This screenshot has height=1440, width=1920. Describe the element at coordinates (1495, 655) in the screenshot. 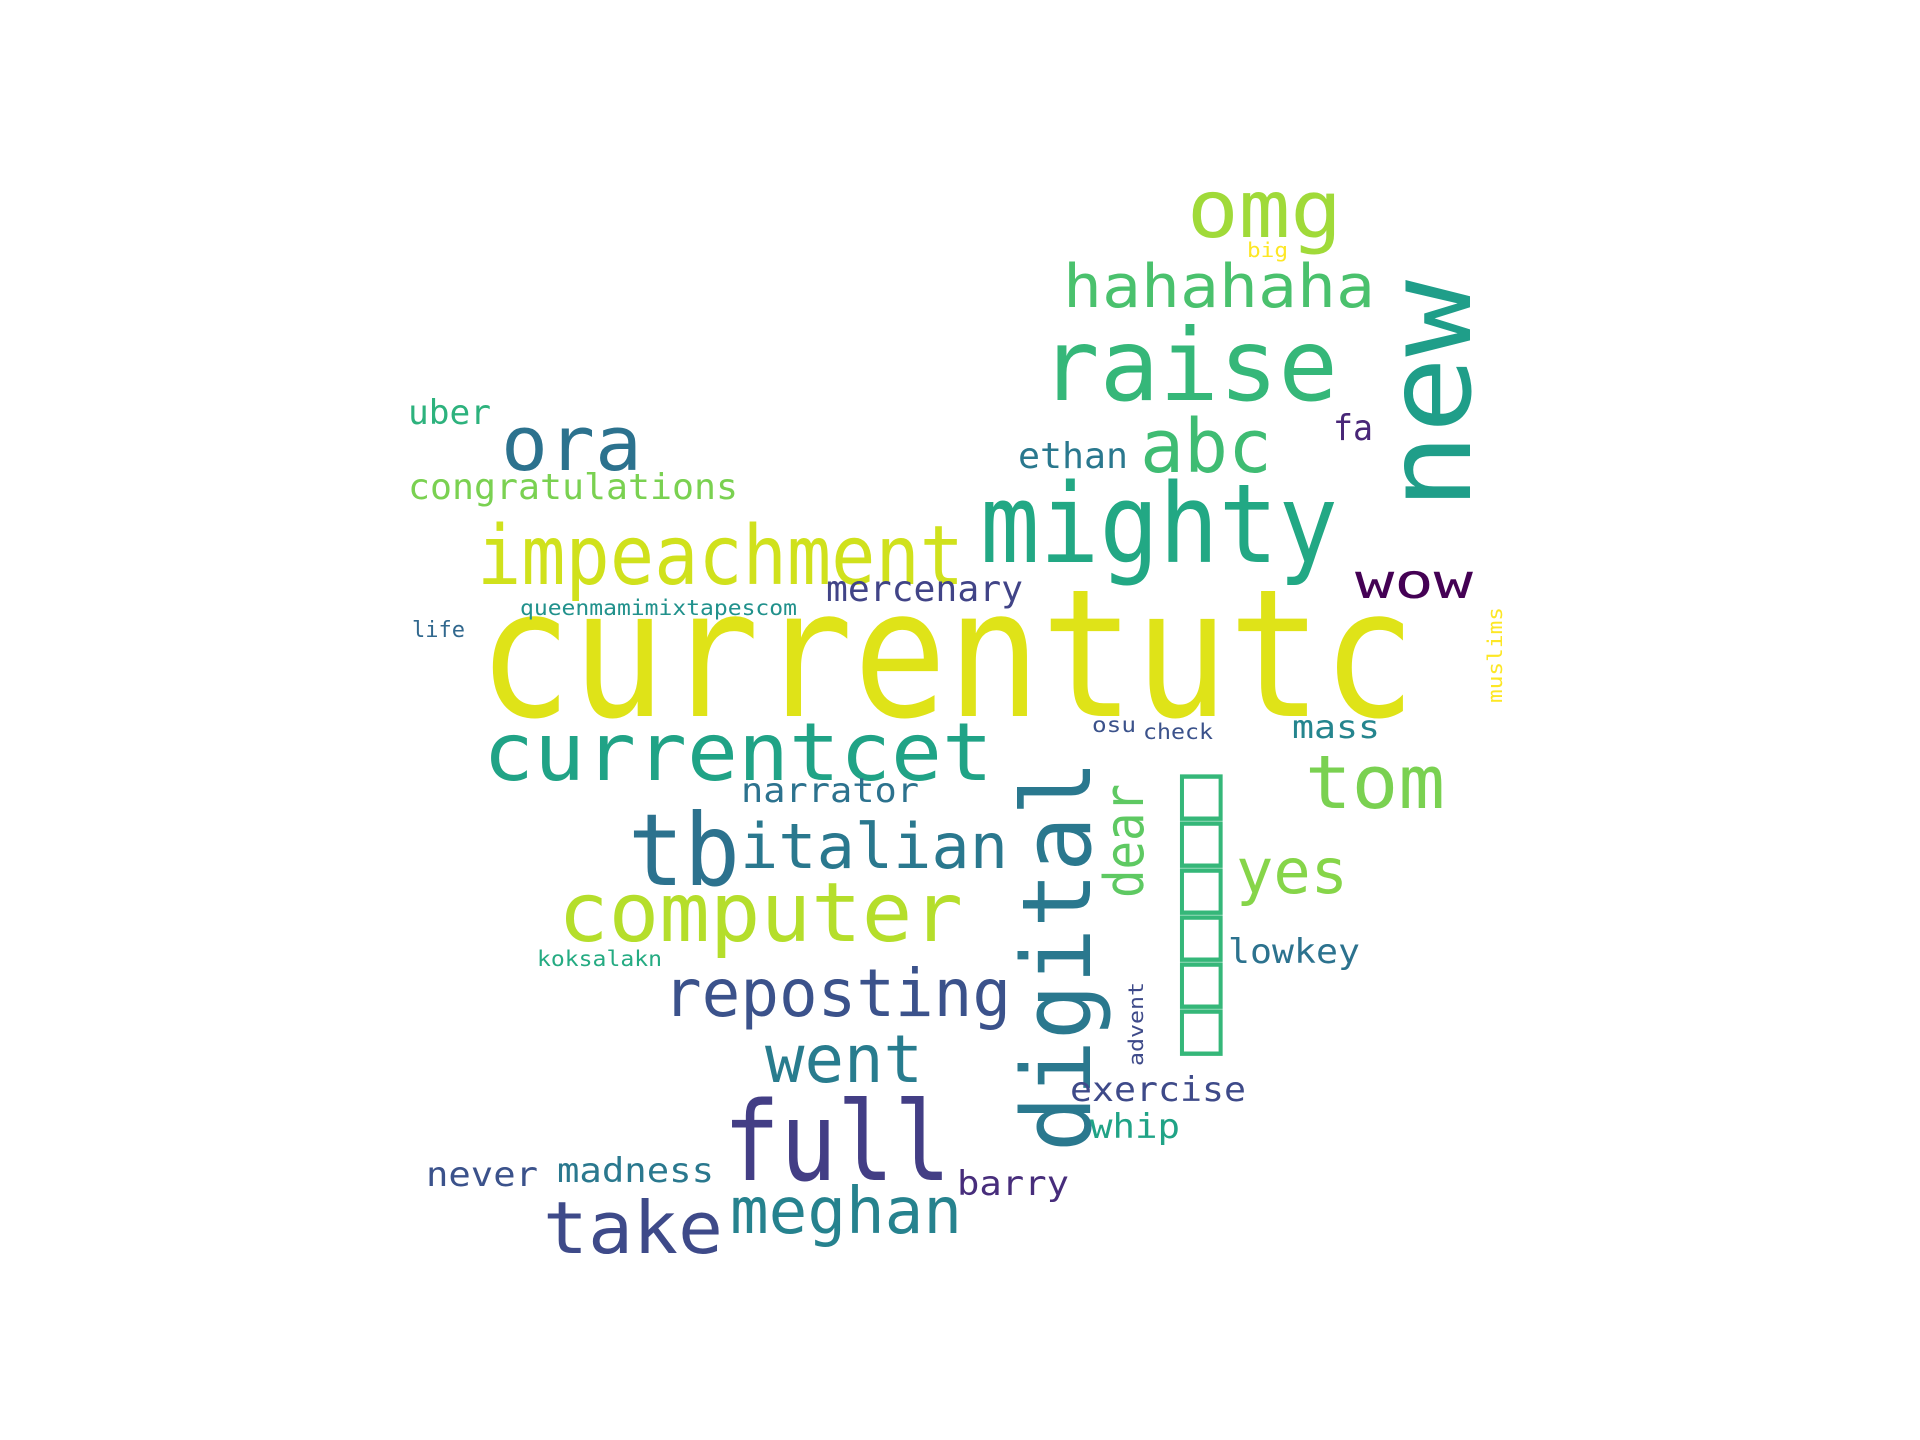

I see `word-muslims: muslims` at that location.